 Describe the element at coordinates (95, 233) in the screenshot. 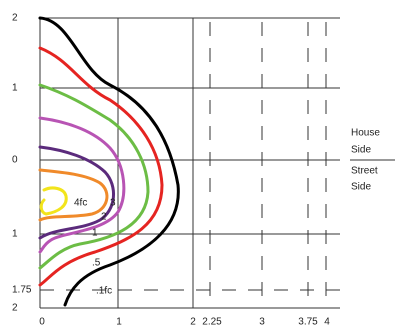

I see `contour-label: 1` at that location.